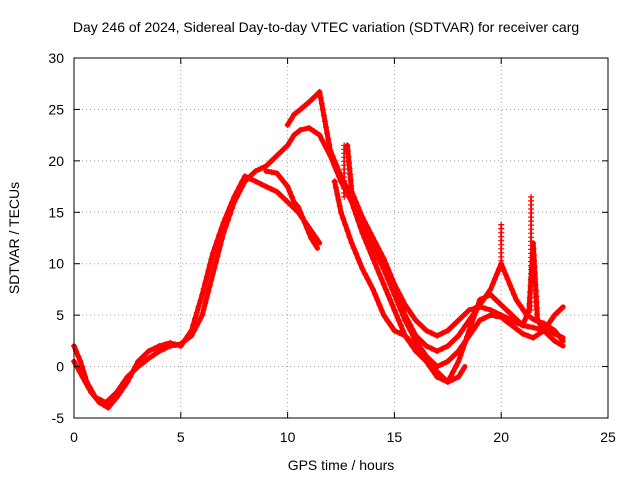 Image resolution: width=640 pixels, height=480 pixels. Describe the element at coordinates (60, 367) in the screenshot. I see `y-tick-label: 0` at that location.